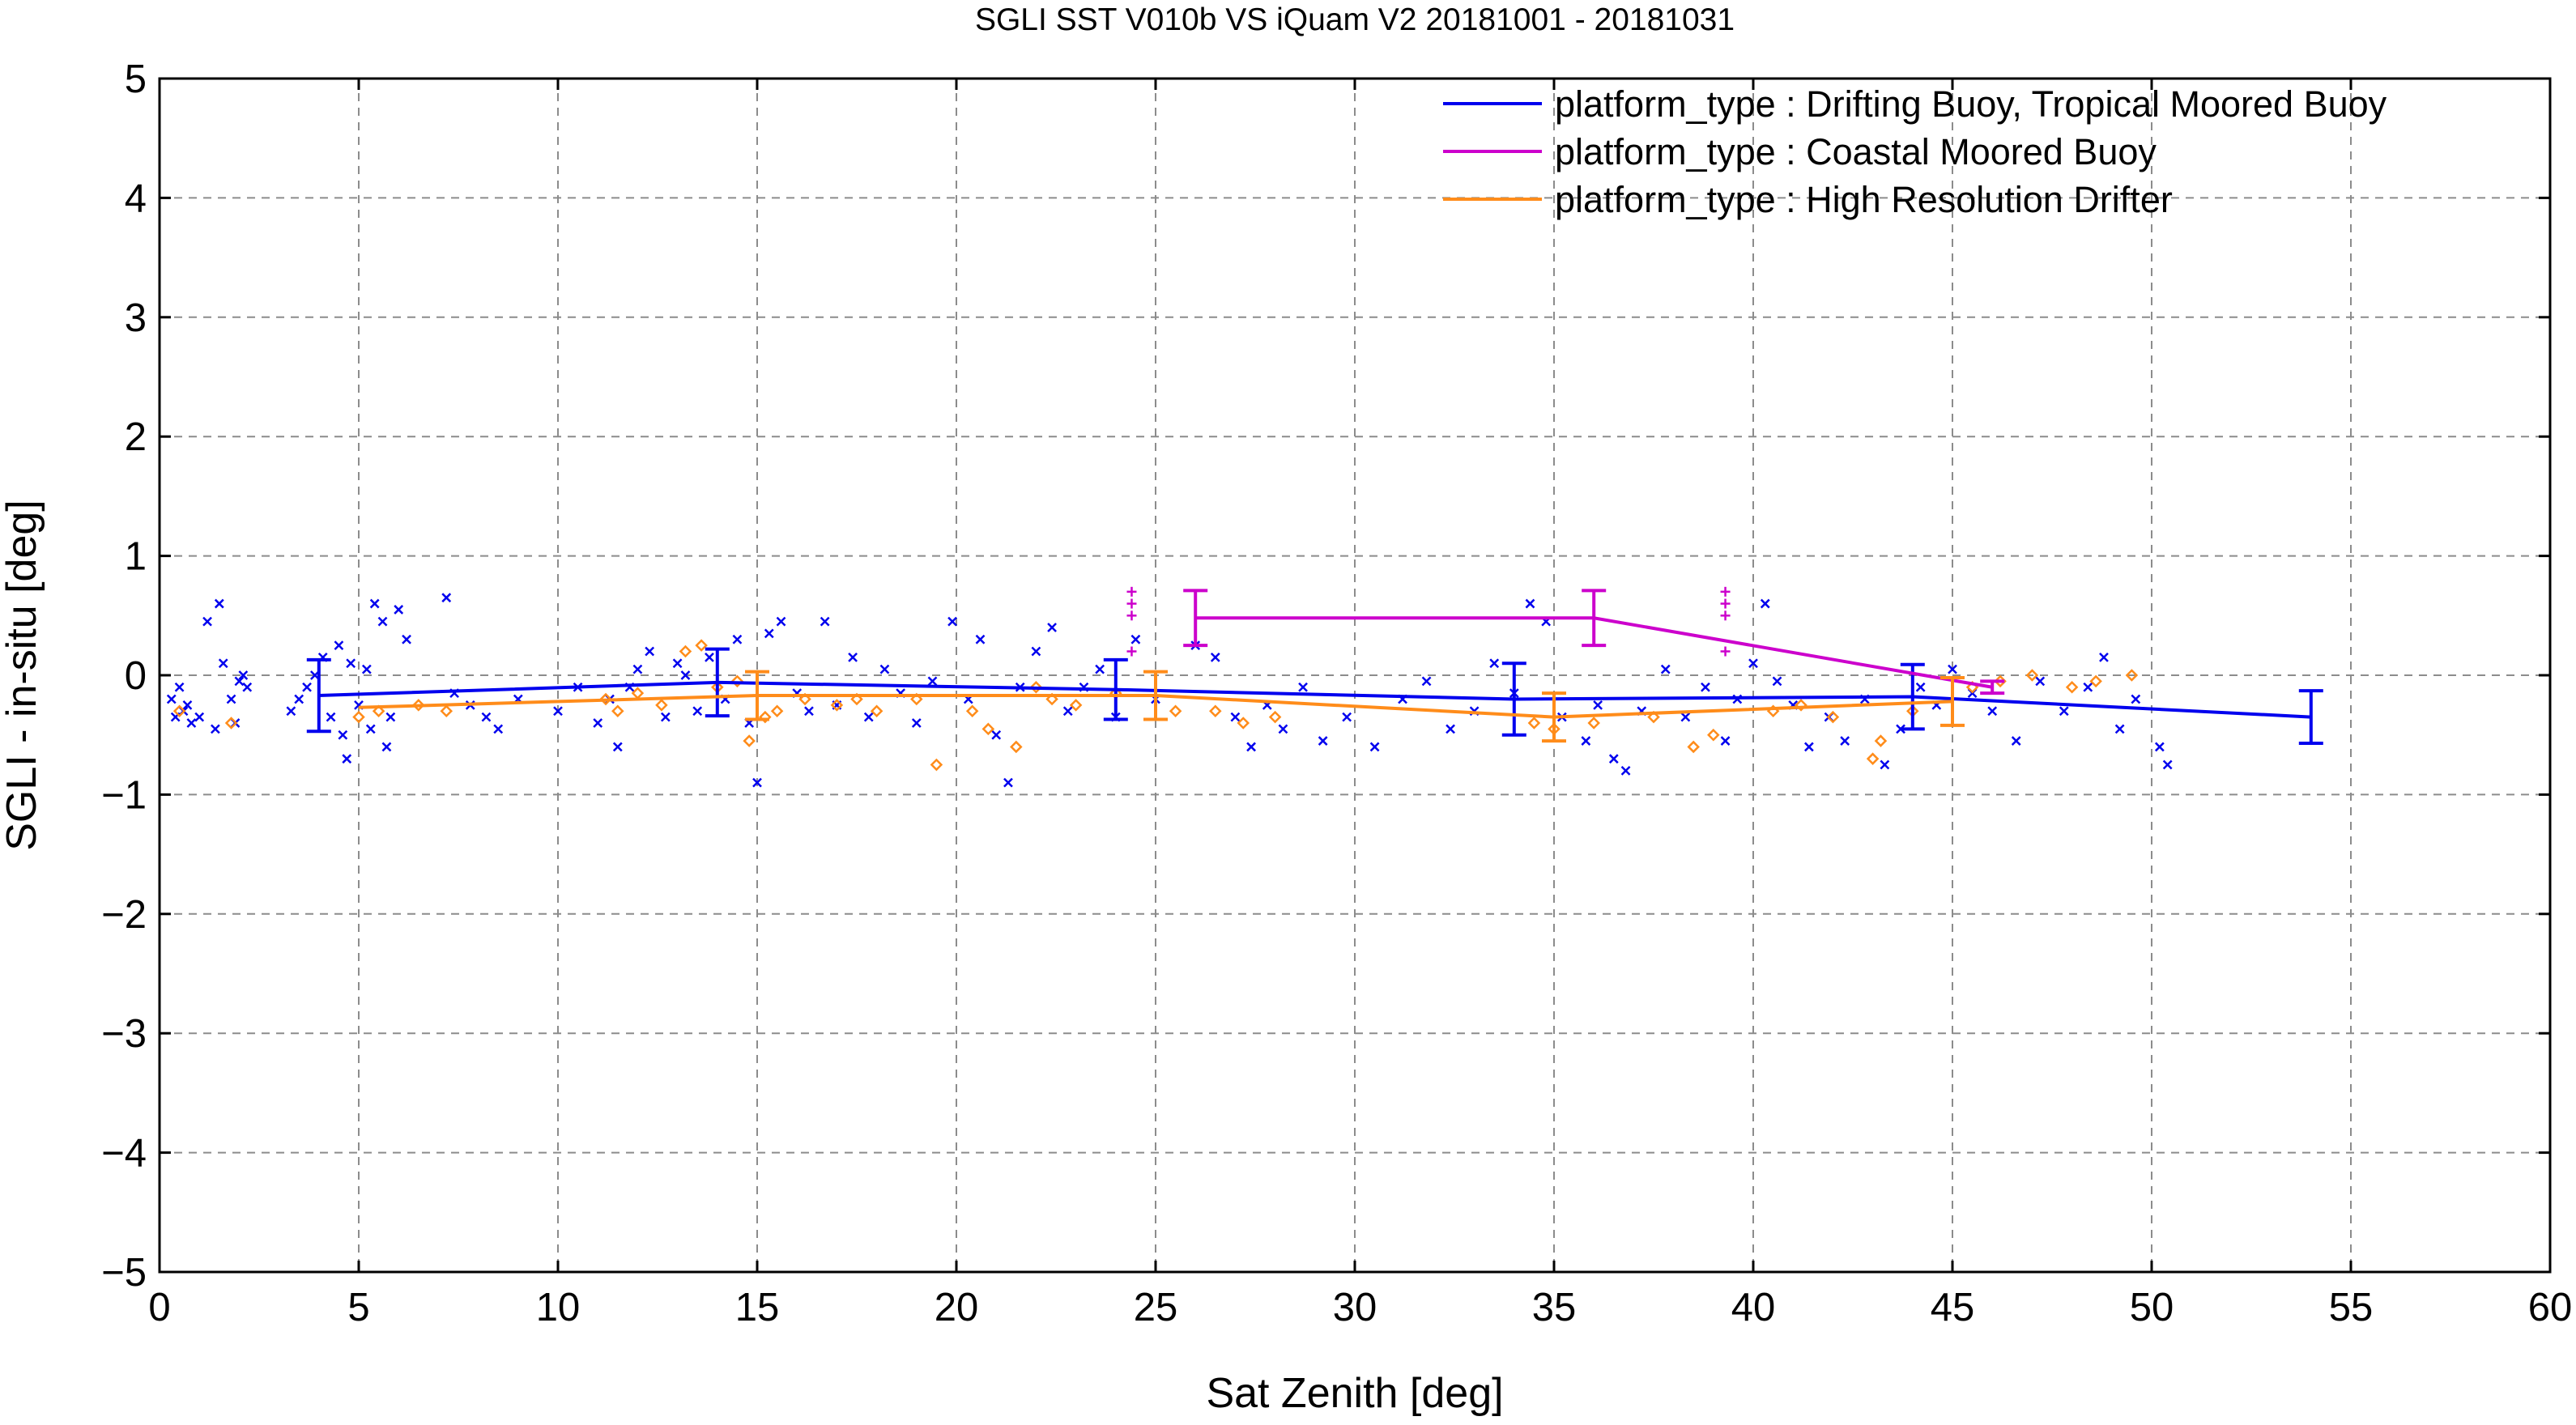 The height and width of the screenshot is (1425, 2576). I want to click on x-tick-label: 30, so click(1355, 1308).